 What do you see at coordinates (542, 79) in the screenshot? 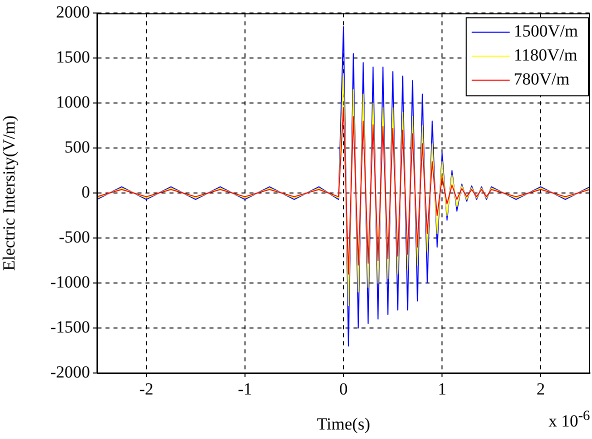
I see `legend-label: 780V/m` at bounding box center [542, 79].